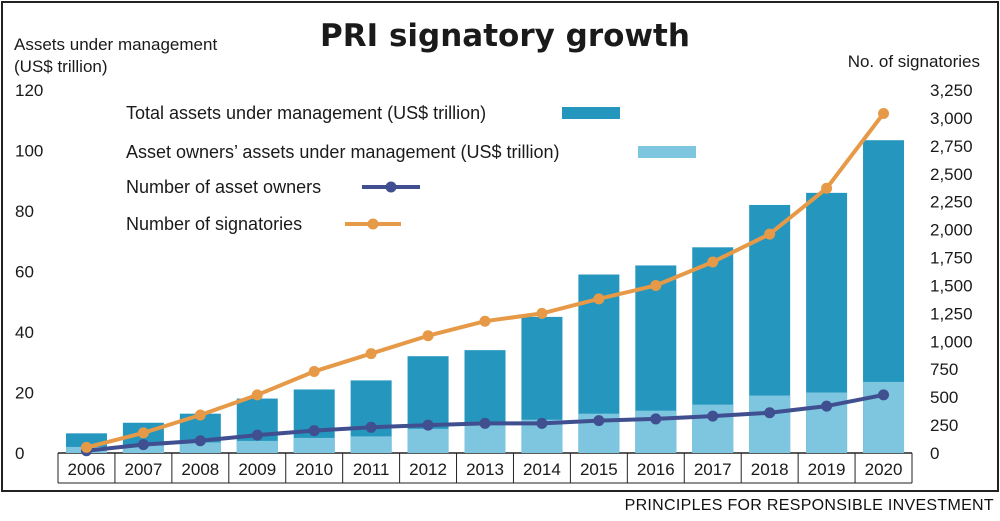  I want to click on y-right-tick-label: 3,250, so click(951, 90).